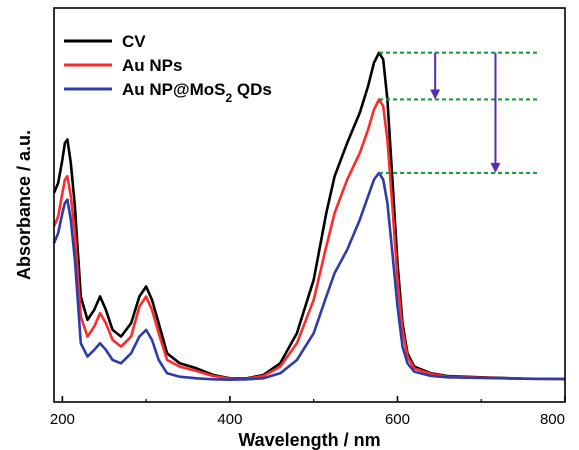  What do you see at coordinates (152, 65) in the screenshot?
I see `legend-label-au-nps: Au NPs` at bounding box center [152, 65].